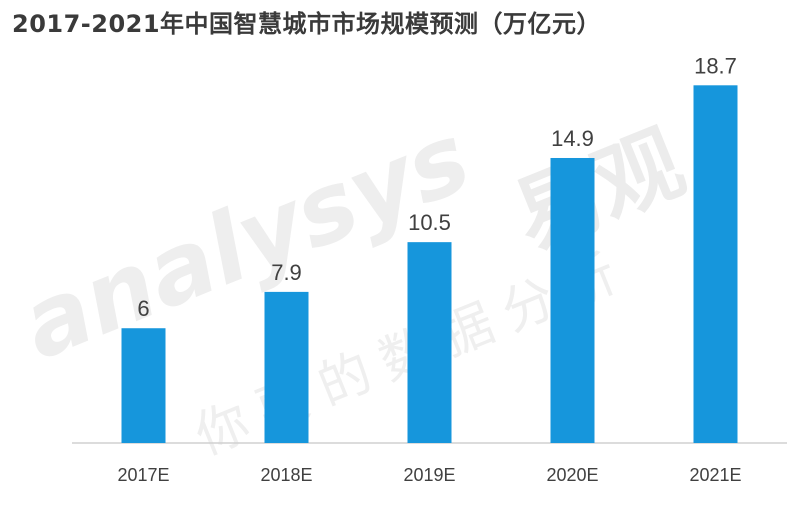  I want to click on chart-title: 2017-2021年中国智慧城市市场规模预测（万亿元）, so click(307, 24).